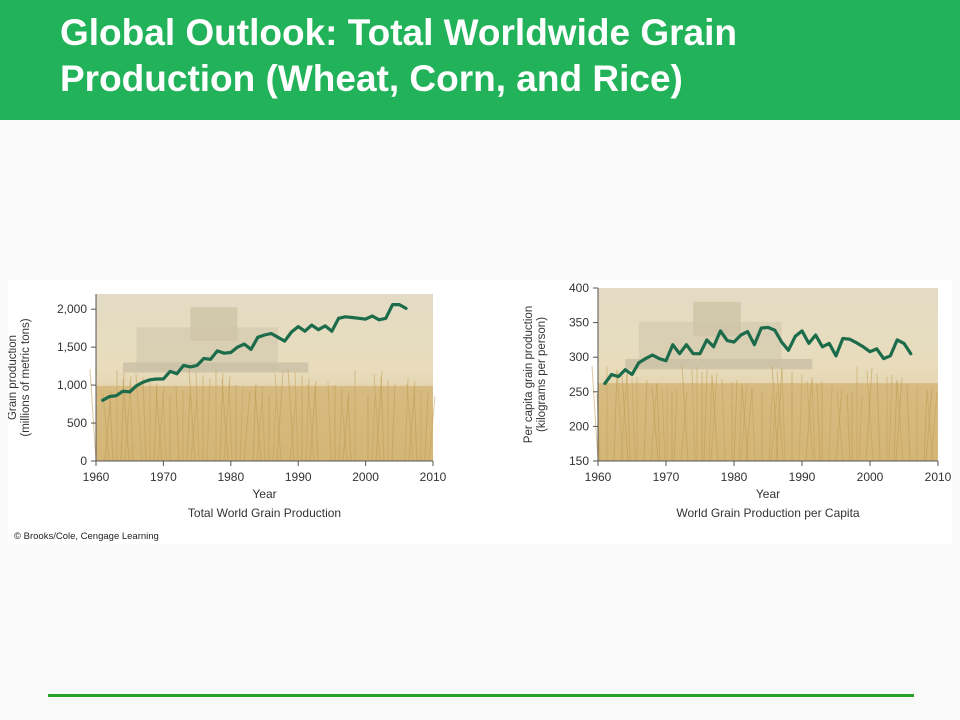  Describe the element at coordinates (481, 695) in the screenshot. I see `bottom-rule` at that location.